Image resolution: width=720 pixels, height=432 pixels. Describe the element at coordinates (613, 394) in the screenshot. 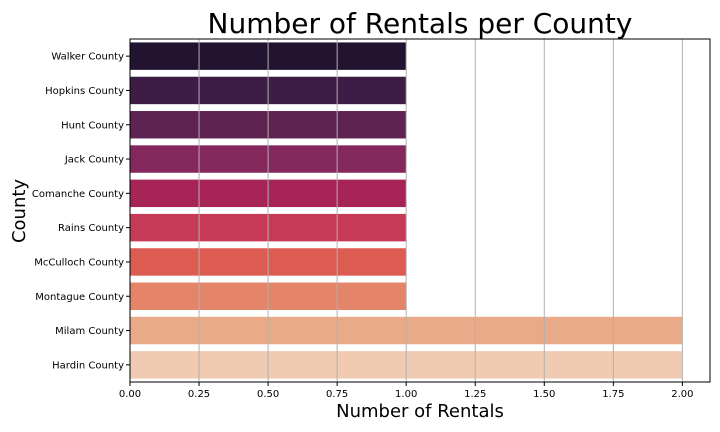

I see `x-tick-label: 1.75` at that location.